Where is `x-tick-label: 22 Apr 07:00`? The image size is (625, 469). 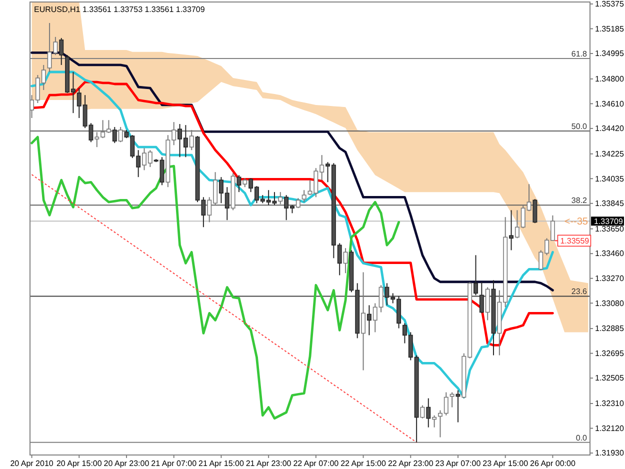 x-tick-label: 22 Apr 07:00 is located at coordinates (316, 463).